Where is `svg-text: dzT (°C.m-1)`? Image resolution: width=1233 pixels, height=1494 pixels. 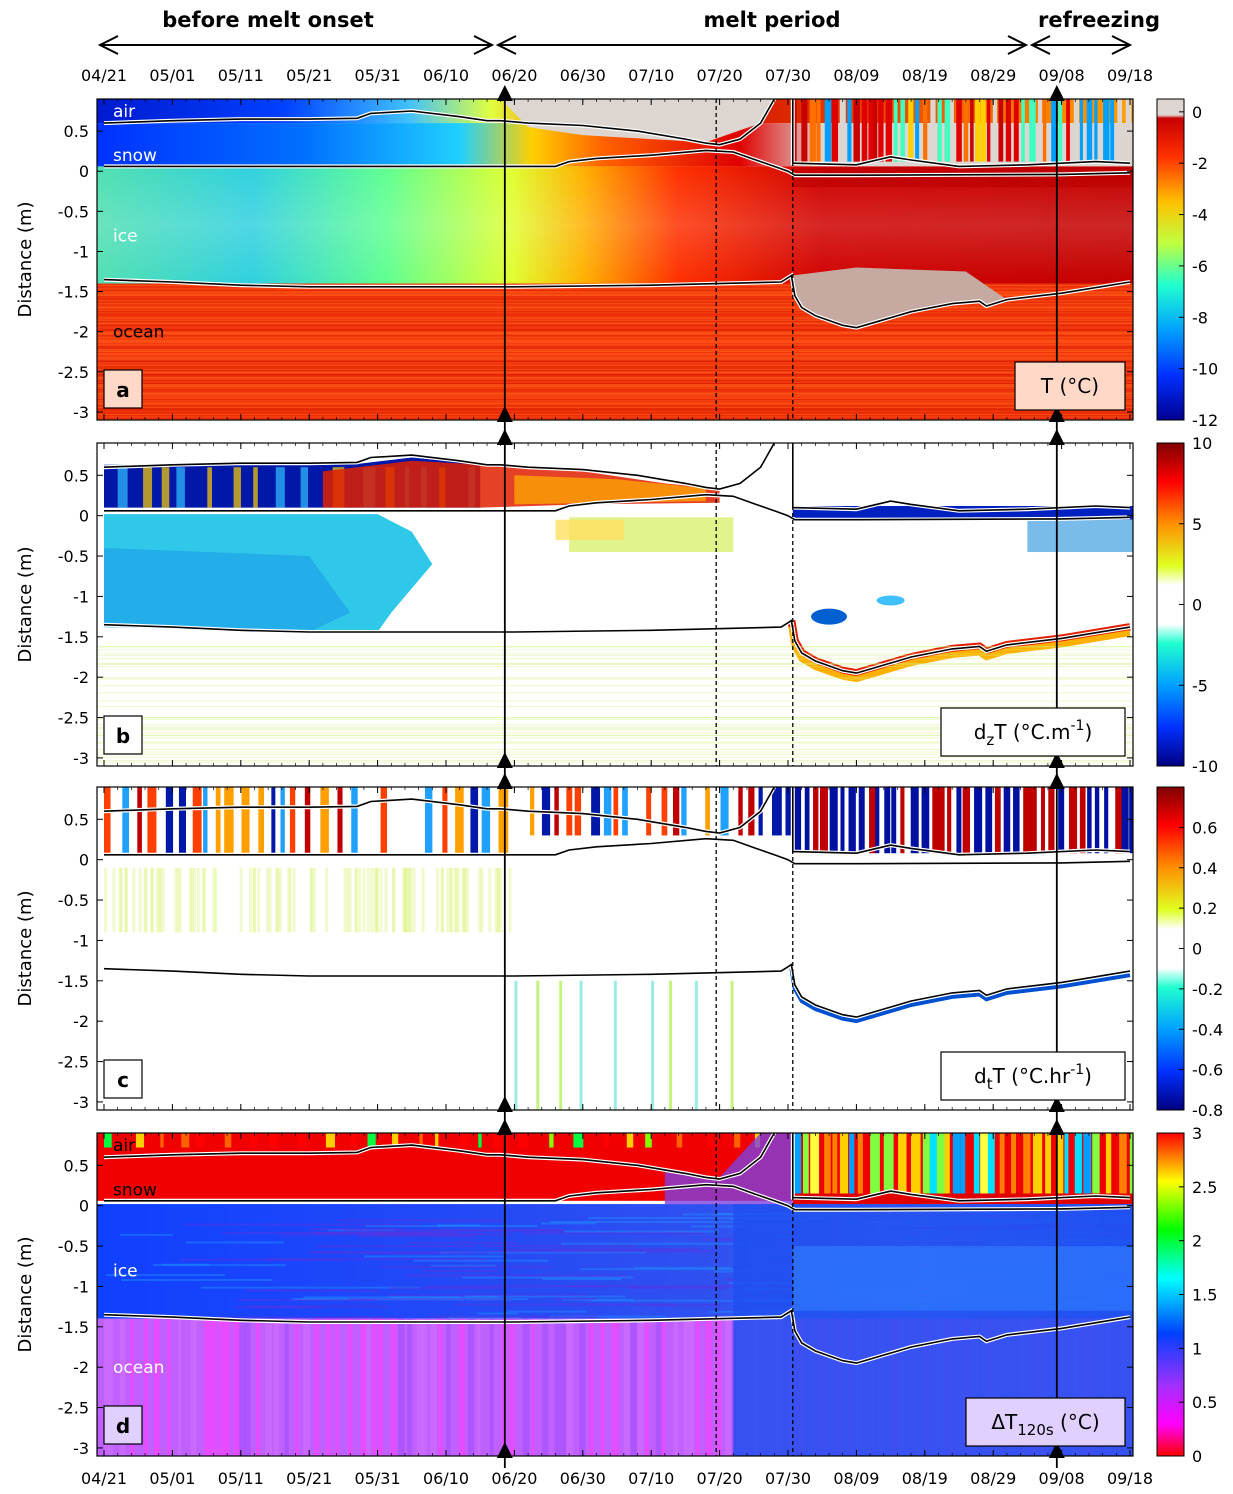 svg-text: dzT (°C.m-1) is located at coordinates (1033, 733).